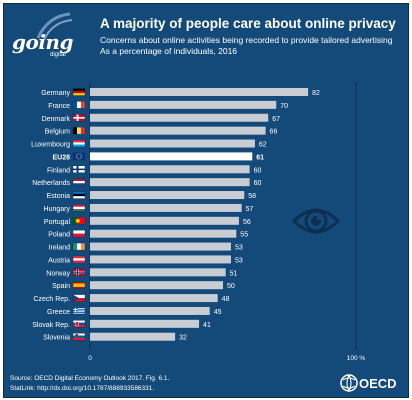 The height and width of the screenshot is (400, 412). What do you see at coordinates (218, 312) in the screenshot?
I see `value-label-greece: 45` at bounding box center [218, 312].